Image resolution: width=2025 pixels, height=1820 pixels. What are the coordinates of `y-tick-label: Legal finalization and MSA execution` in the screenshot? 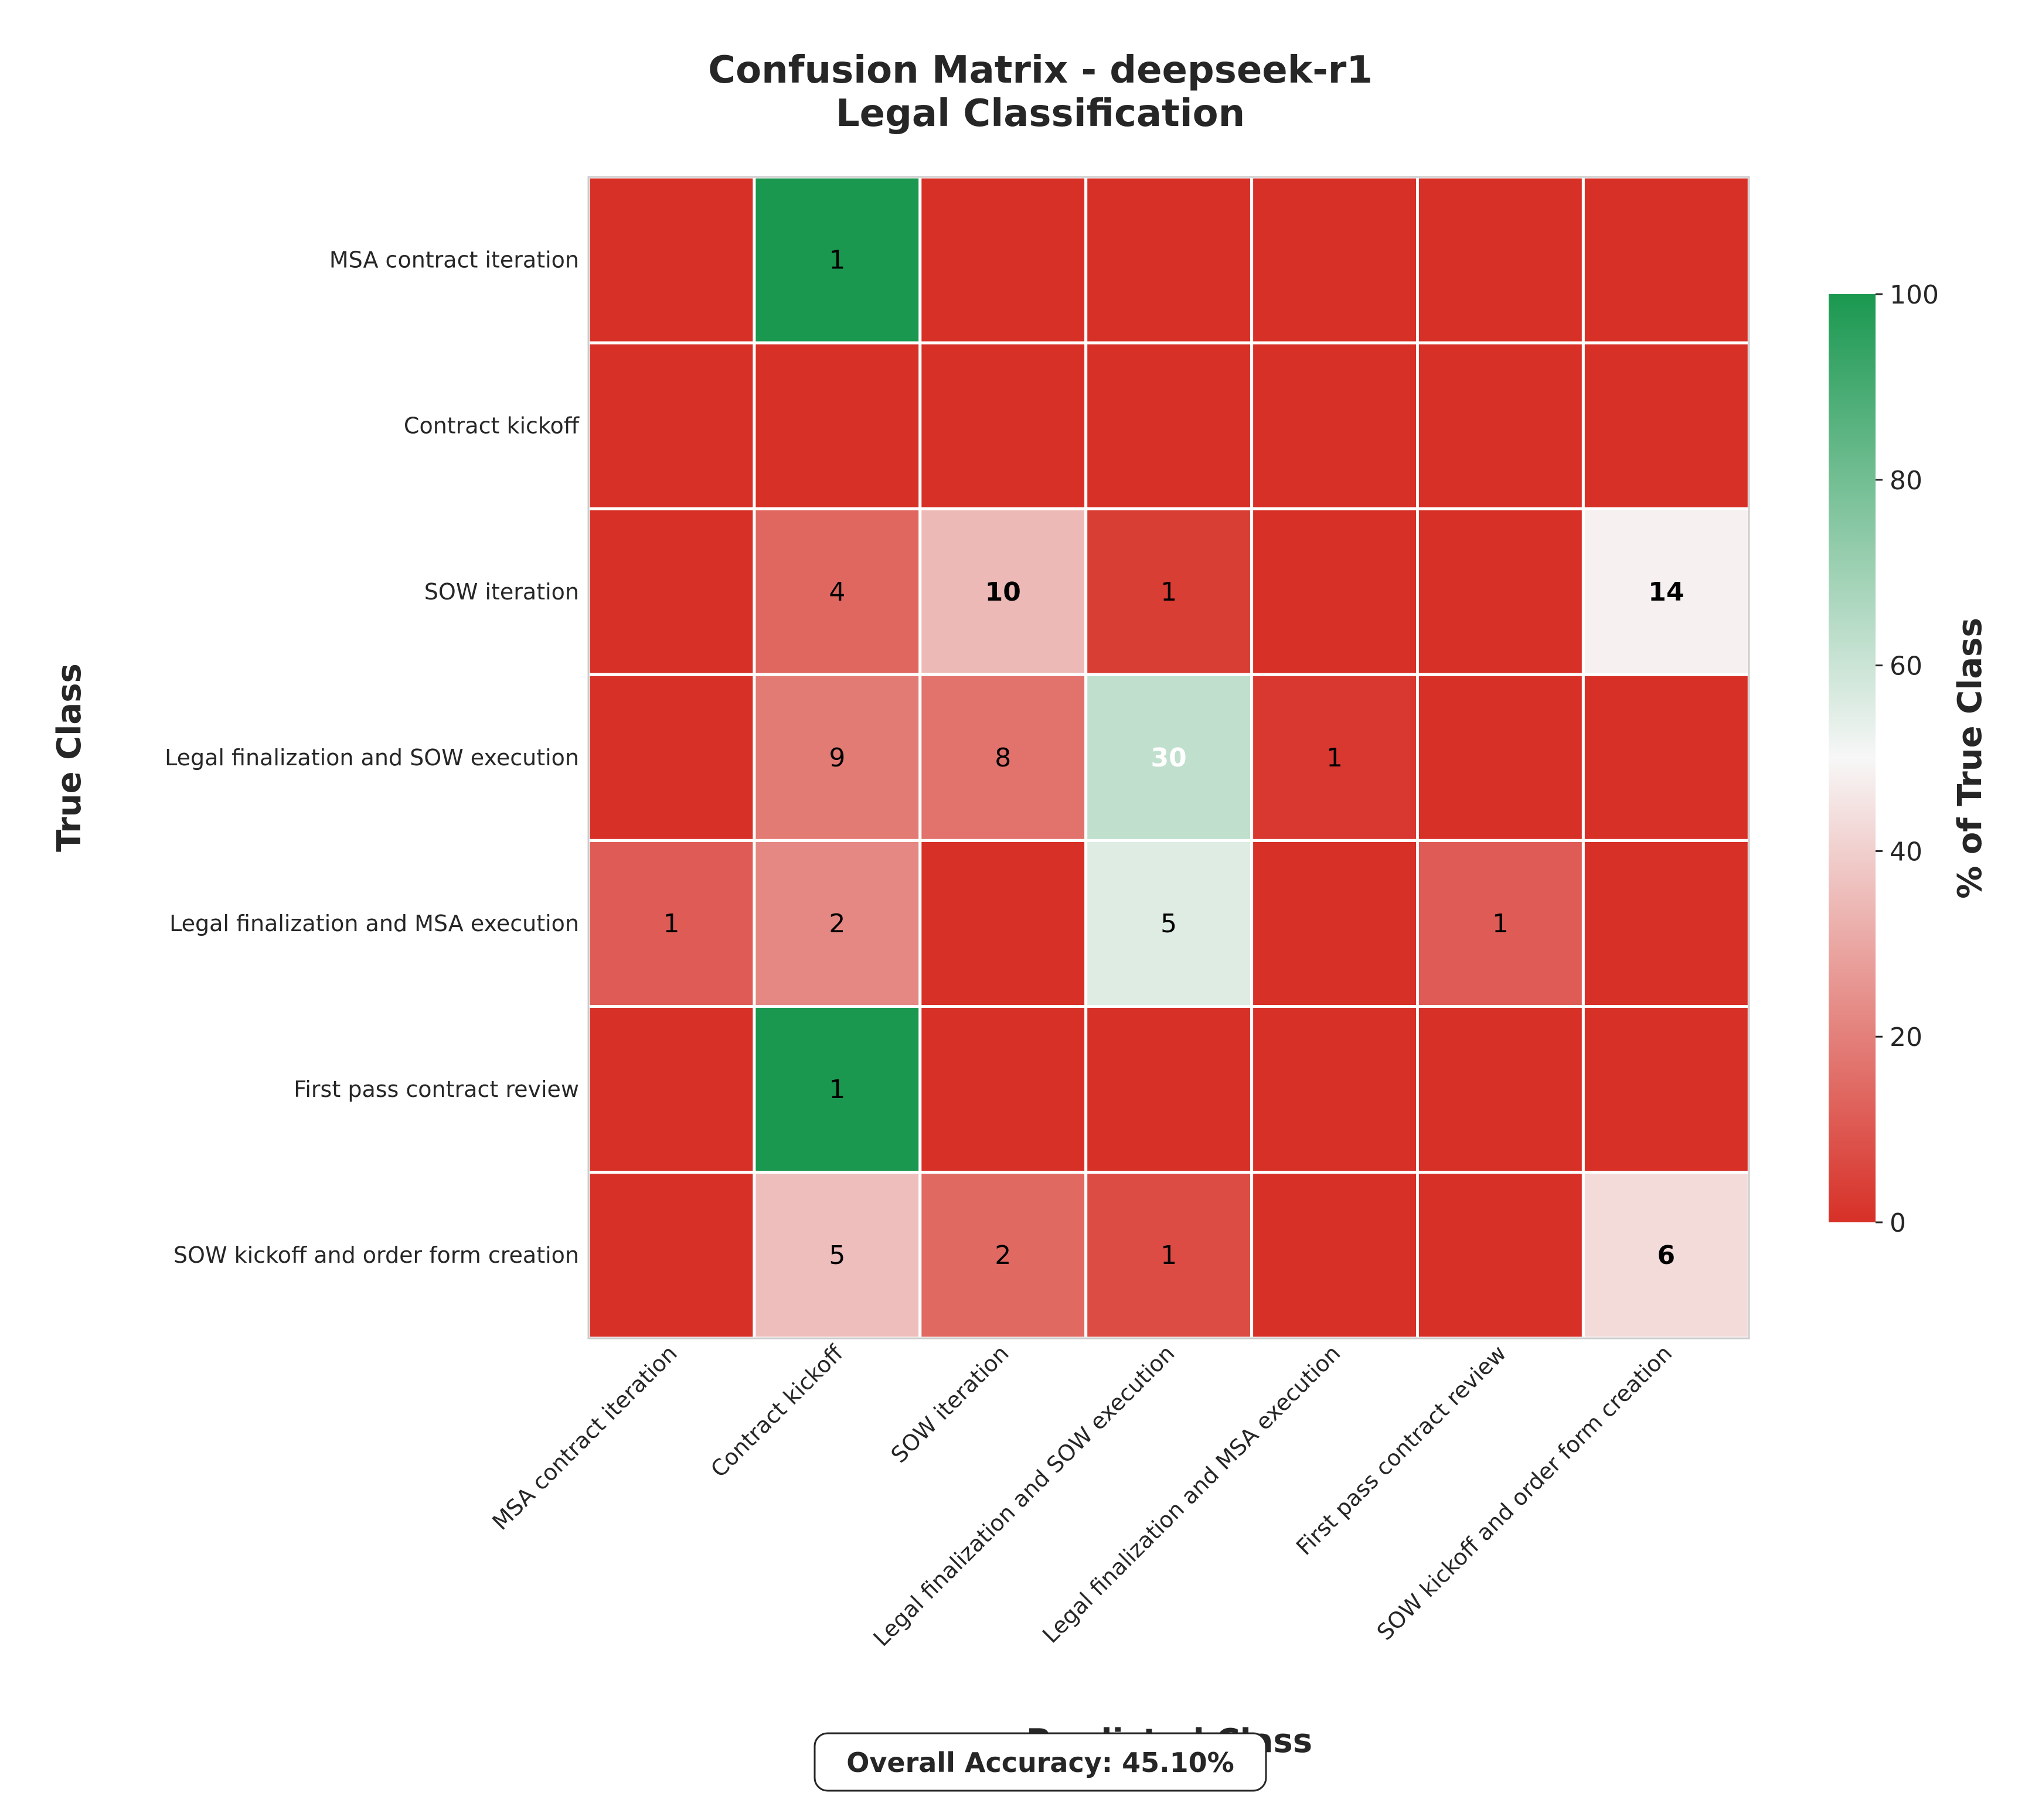 It's located at (374, 923).